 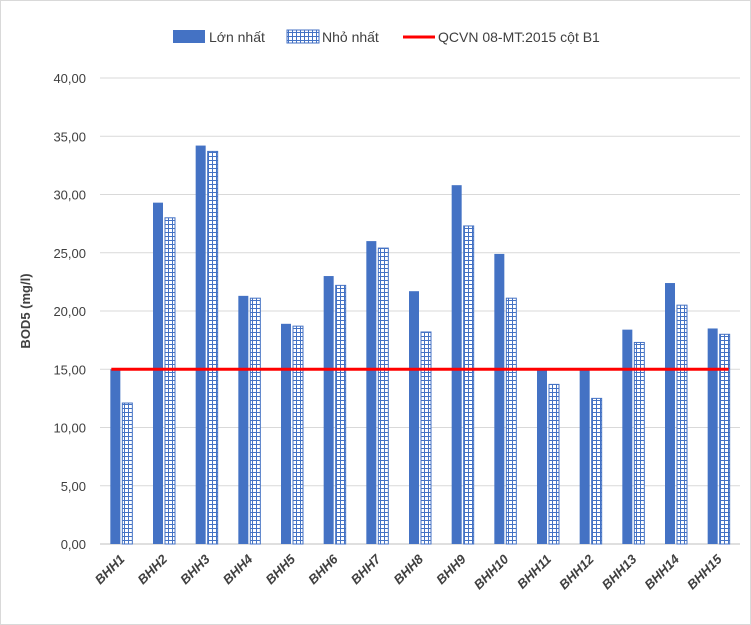 I want to click on y-tick-label: 10,00, so click(x=69, y=428).